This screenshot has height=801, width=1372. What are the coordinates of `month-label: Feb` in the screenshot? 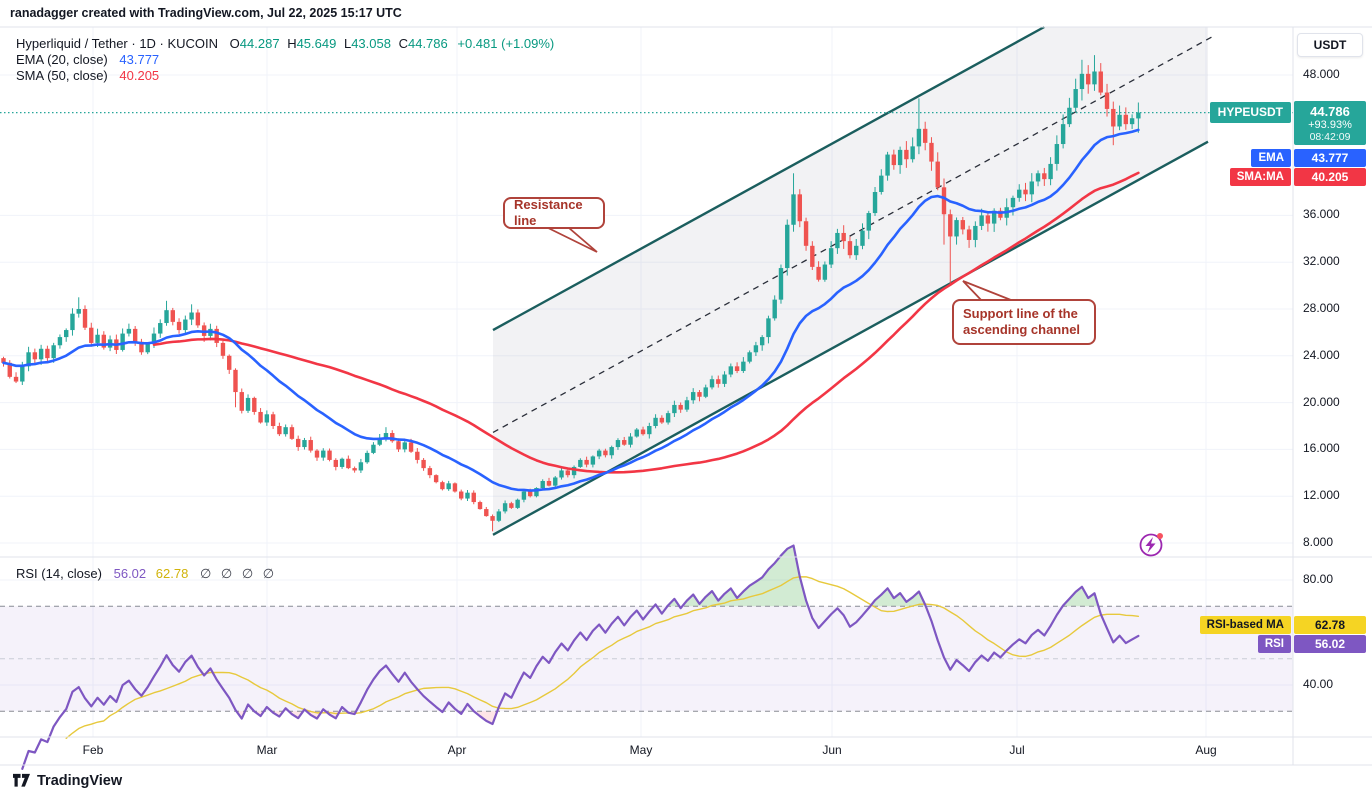 It's located at (93, 750).